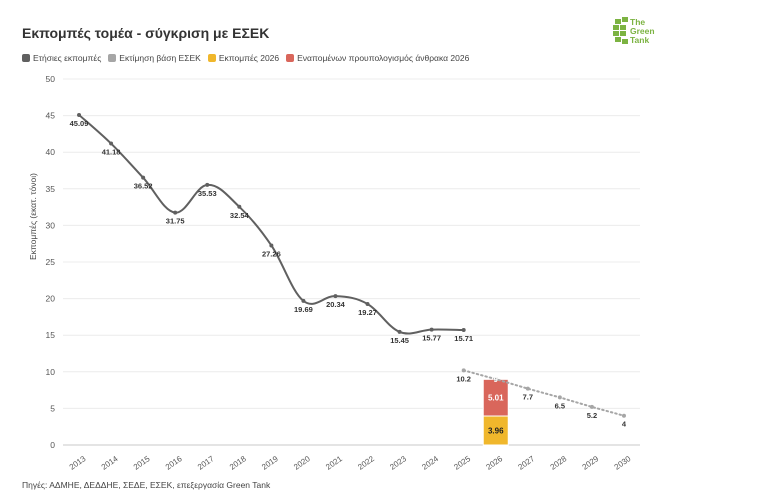 The height and width of the screenshot is (500, 759). I want to click on chart-title: Εκπομπές τομέα - σύγκριση με ΕΣΕΚ, so click(146, 33).